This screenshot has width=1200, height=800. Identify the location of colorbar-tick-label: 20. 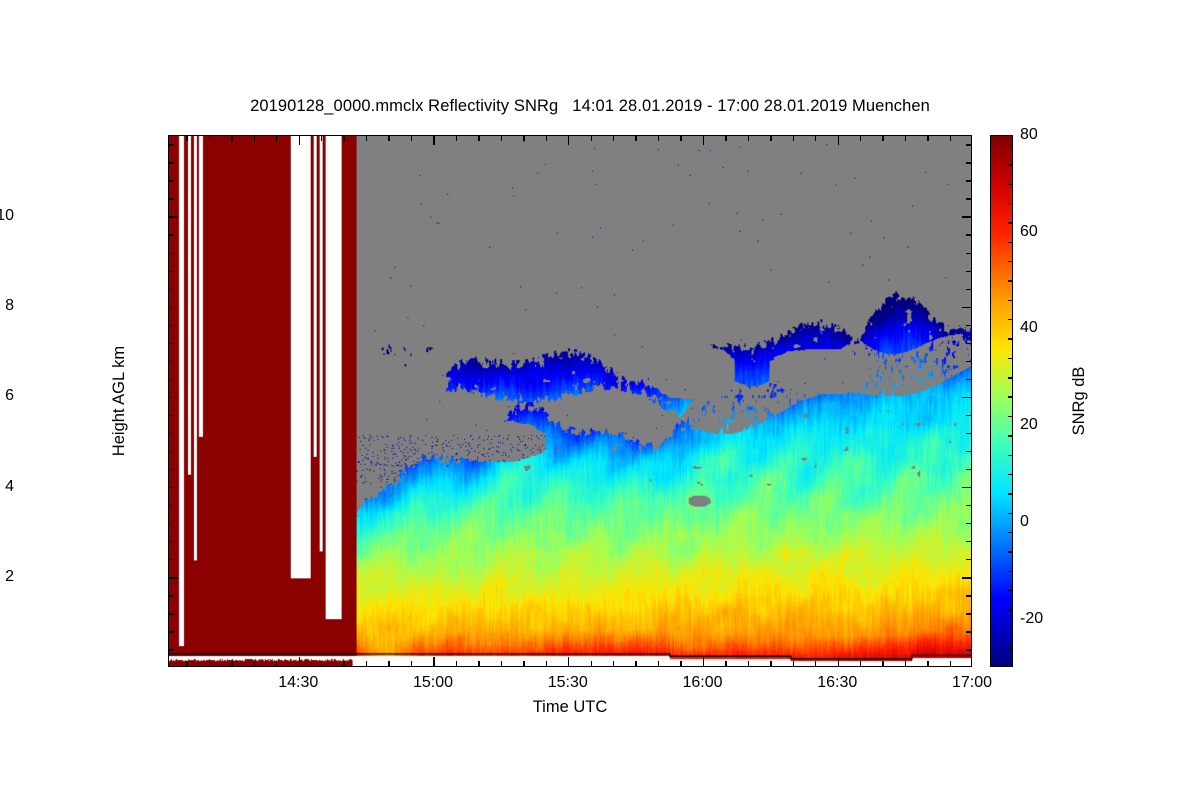
(1029, 425).